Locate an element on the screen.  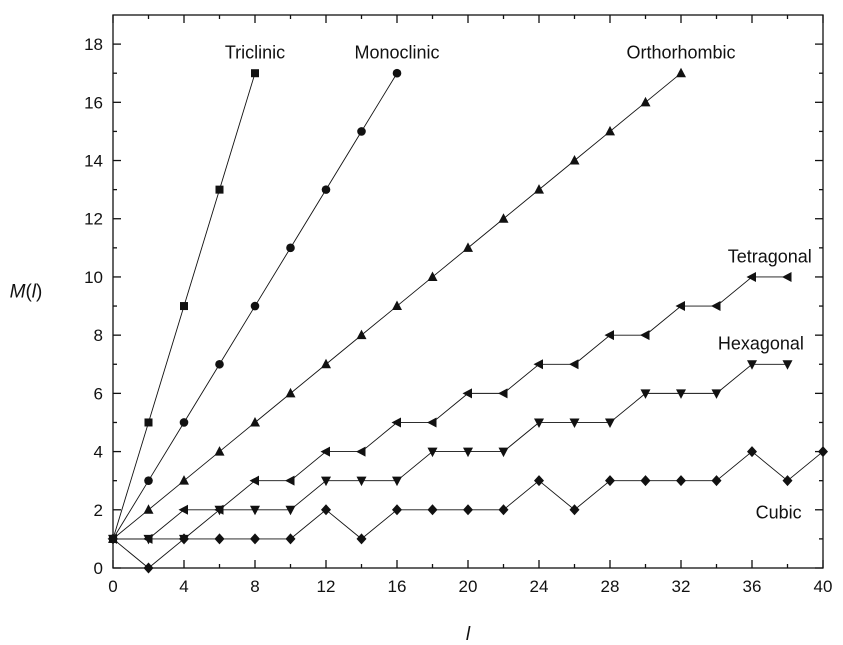
x-tick-label: 12 is located at coordinates (326, 586).